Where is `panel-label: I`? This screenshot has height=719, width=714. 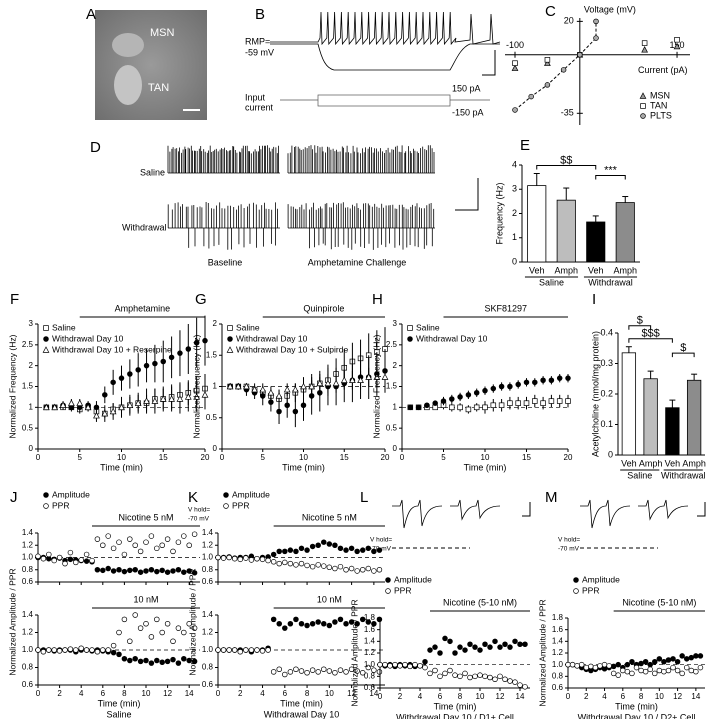 panel-label: I is located at coordinates (594, 299).